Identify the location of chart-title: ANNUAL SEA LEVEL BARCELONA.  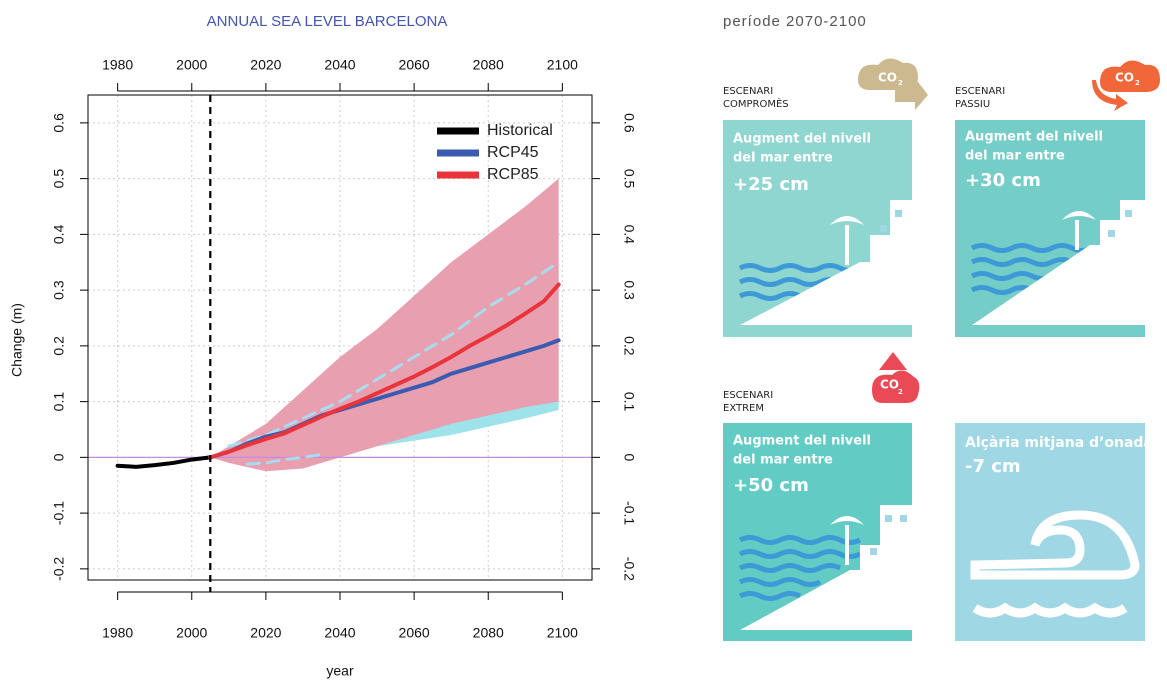
(327, 21).